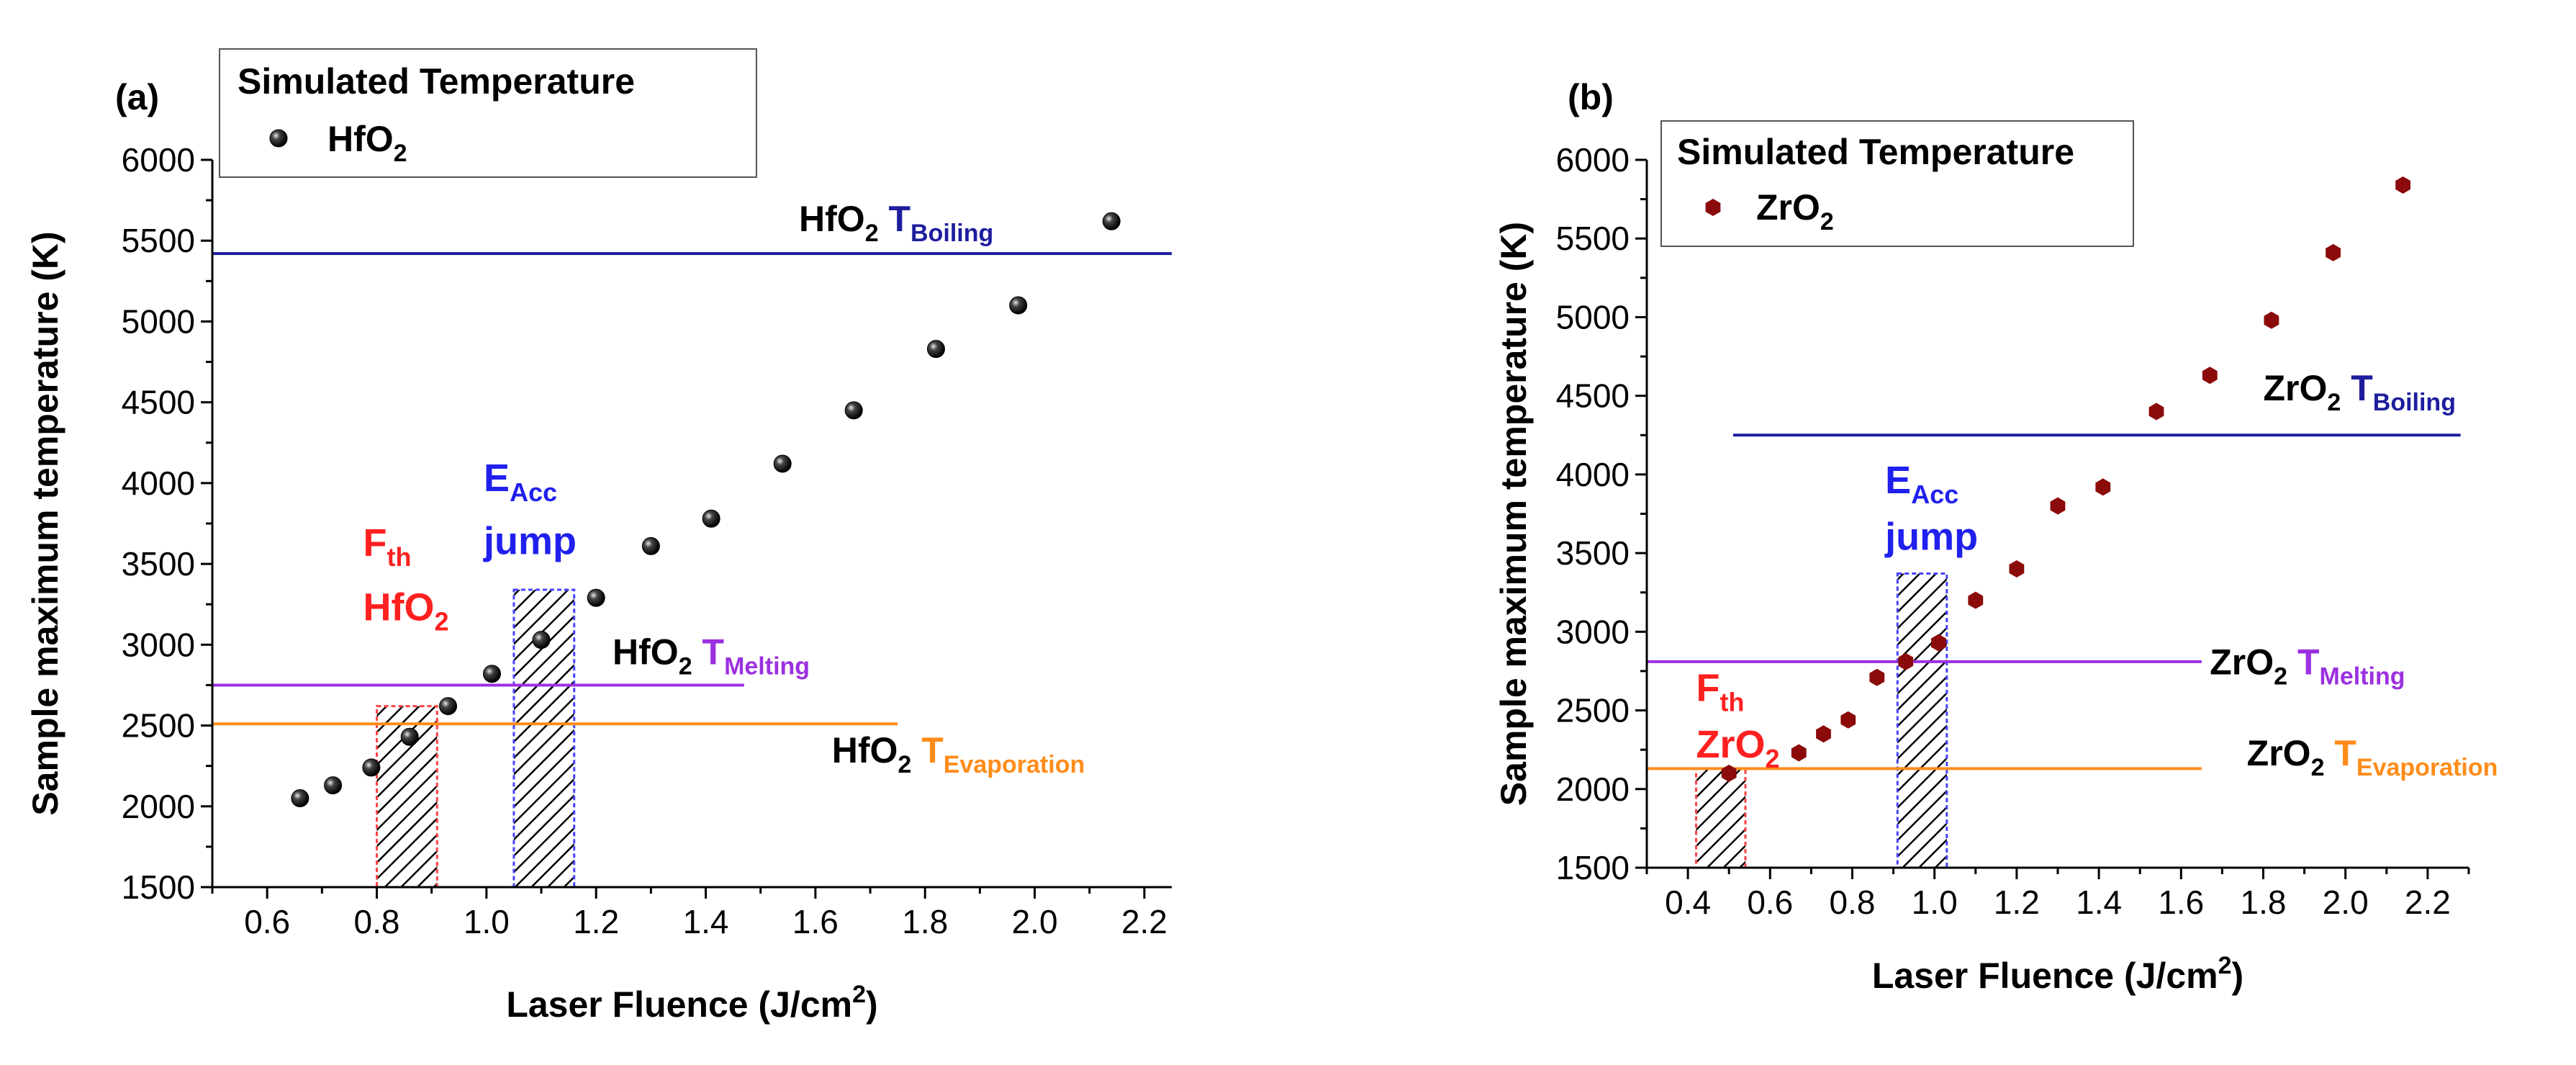 The width and height of the screenshot is (2576, 1065). I want to click on panel-b-boiling-label-t-sub: Boiling, so click(2415, 402).